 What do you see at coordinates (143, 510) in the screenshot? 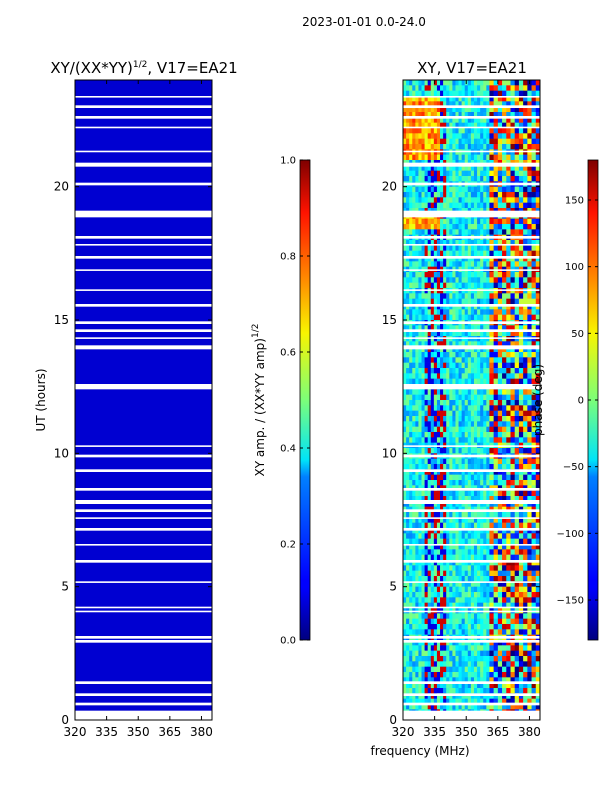
I see `flag-gap` at bounding box center [143, 510].